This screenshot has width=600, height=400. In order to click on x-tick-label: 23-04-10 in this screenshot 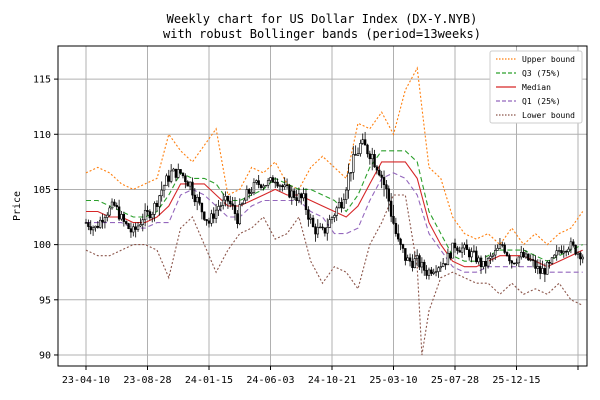, I will do `click(86, 380)`.